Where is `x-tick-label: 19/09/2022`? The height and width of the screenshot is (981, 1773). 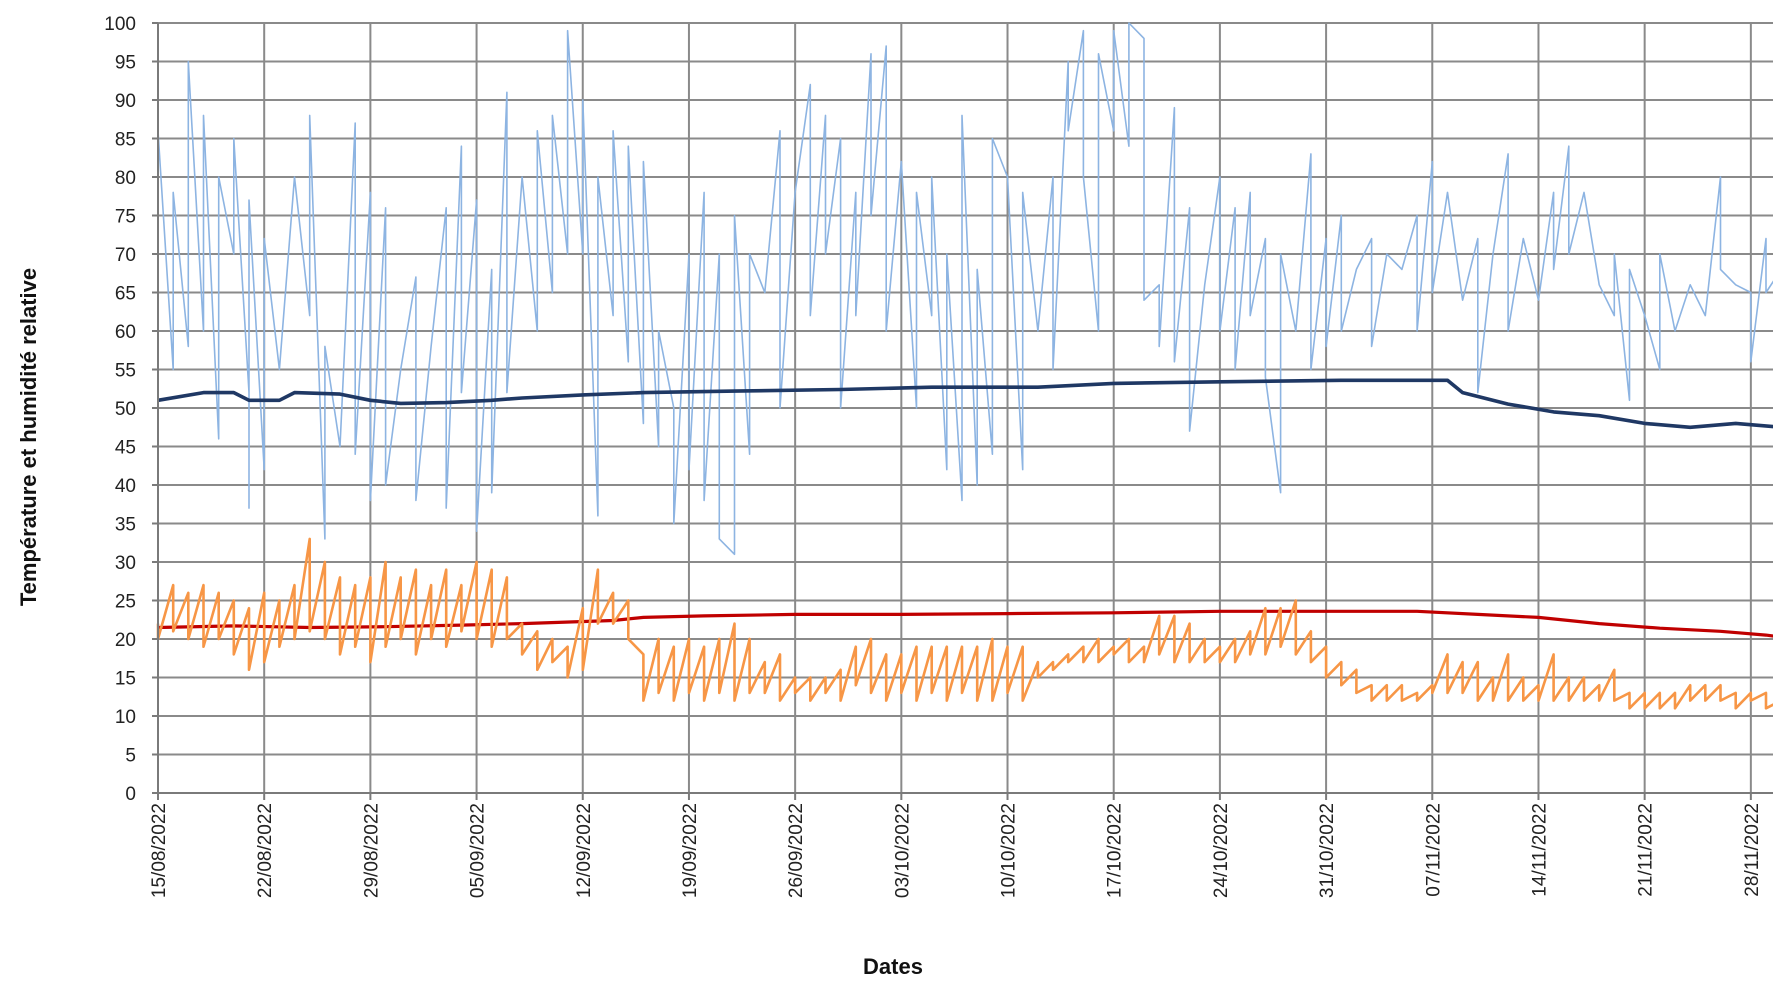
x-tick-label: 19/09/2022 is located at coordinates (690, 850).